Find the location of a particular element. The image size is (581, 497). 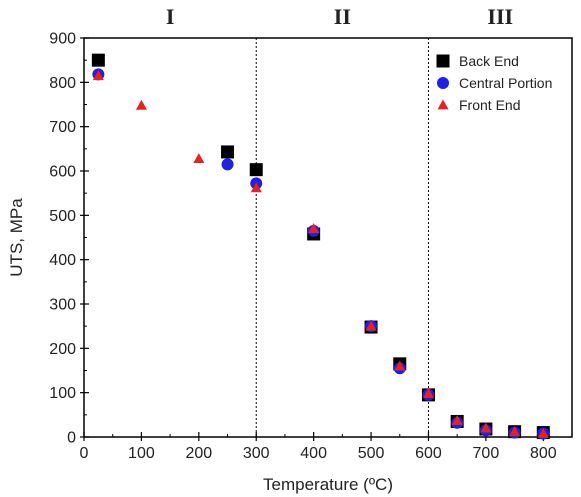

y-tick-label: 0 is located at coordinates (71, 438).